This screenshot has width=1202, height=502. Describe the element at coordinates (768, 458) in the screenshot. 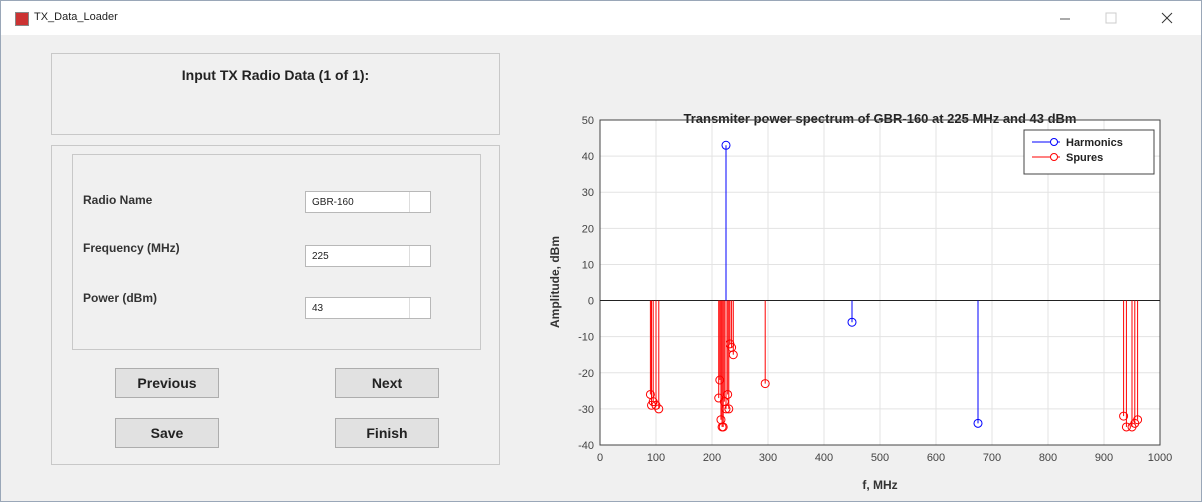

I see `x-tick-label: 300` at that location.